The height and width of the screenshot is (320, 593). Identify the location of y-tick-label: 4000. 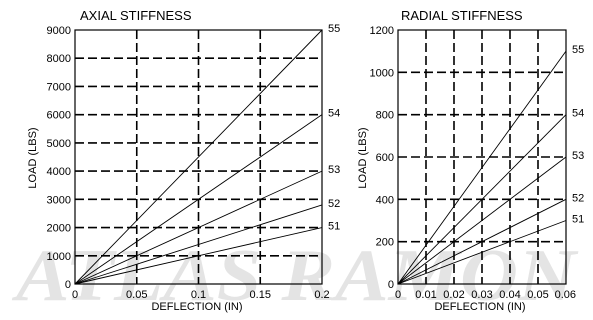
(59, 172).